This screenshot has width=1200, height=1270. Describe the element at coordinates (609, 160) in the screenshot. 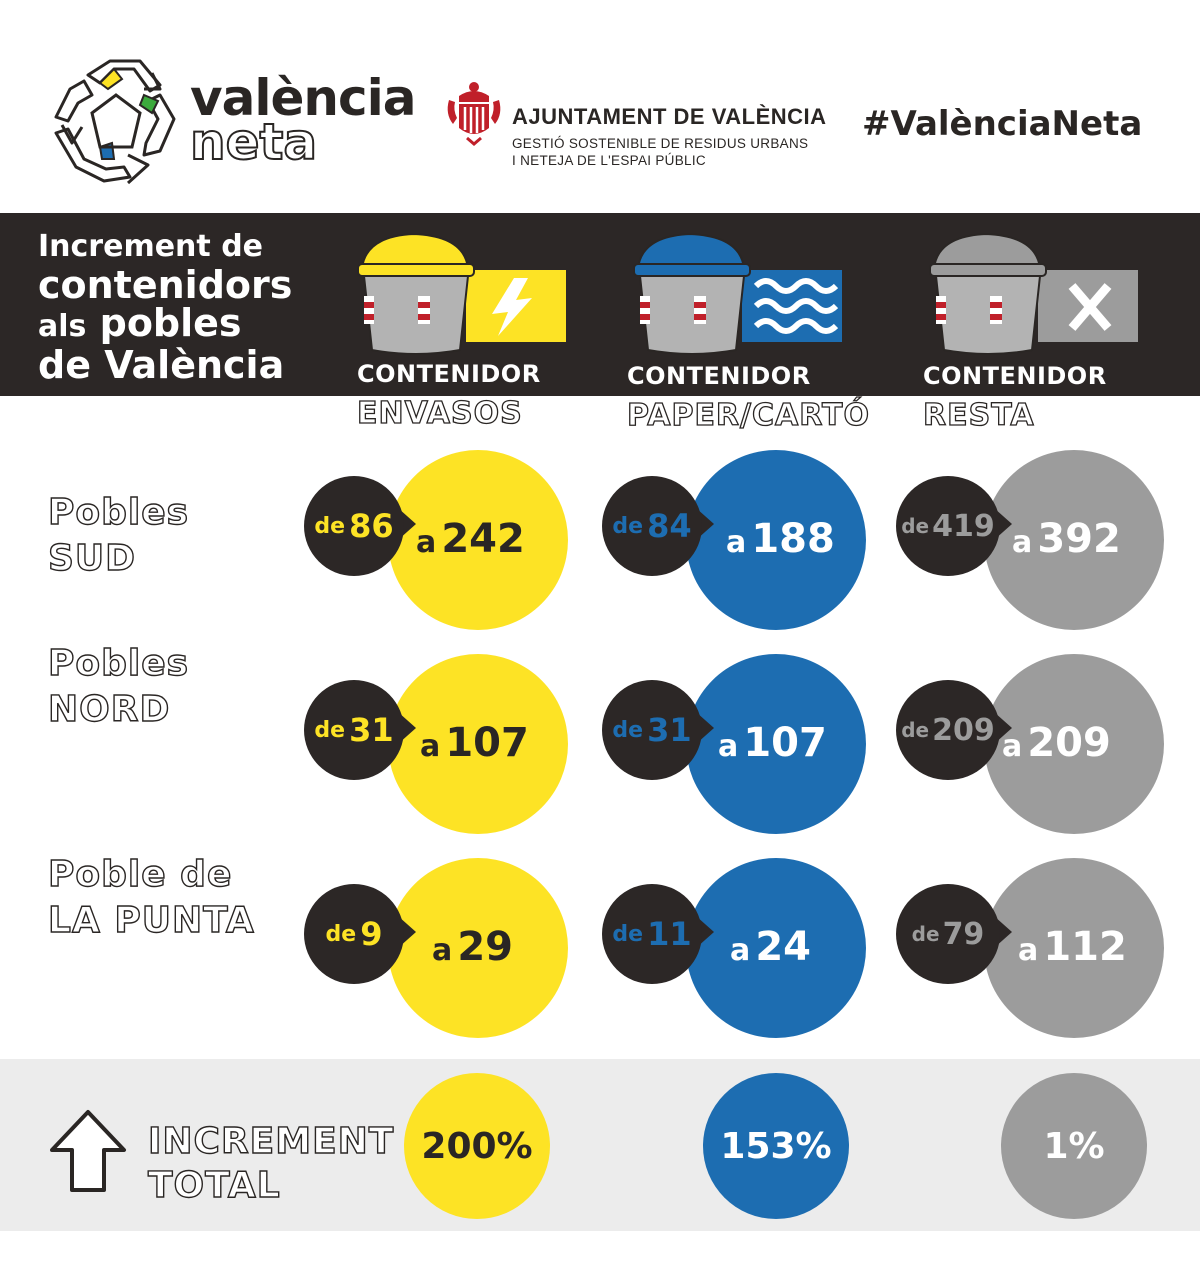

I see `org-subtitle-2: I NETEJA DE L'ESPAI PÚBLIC` at that location.